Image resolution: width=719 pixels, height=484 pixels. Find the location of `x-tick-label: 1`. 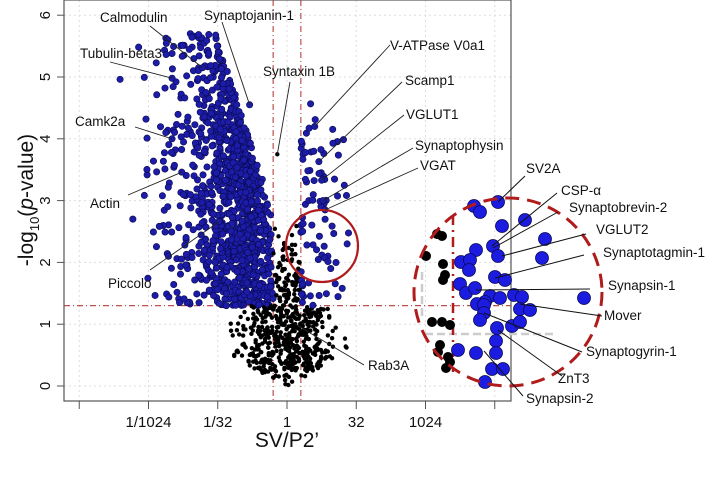

x-tick-label: 1 is located at coordinates (287, 422).